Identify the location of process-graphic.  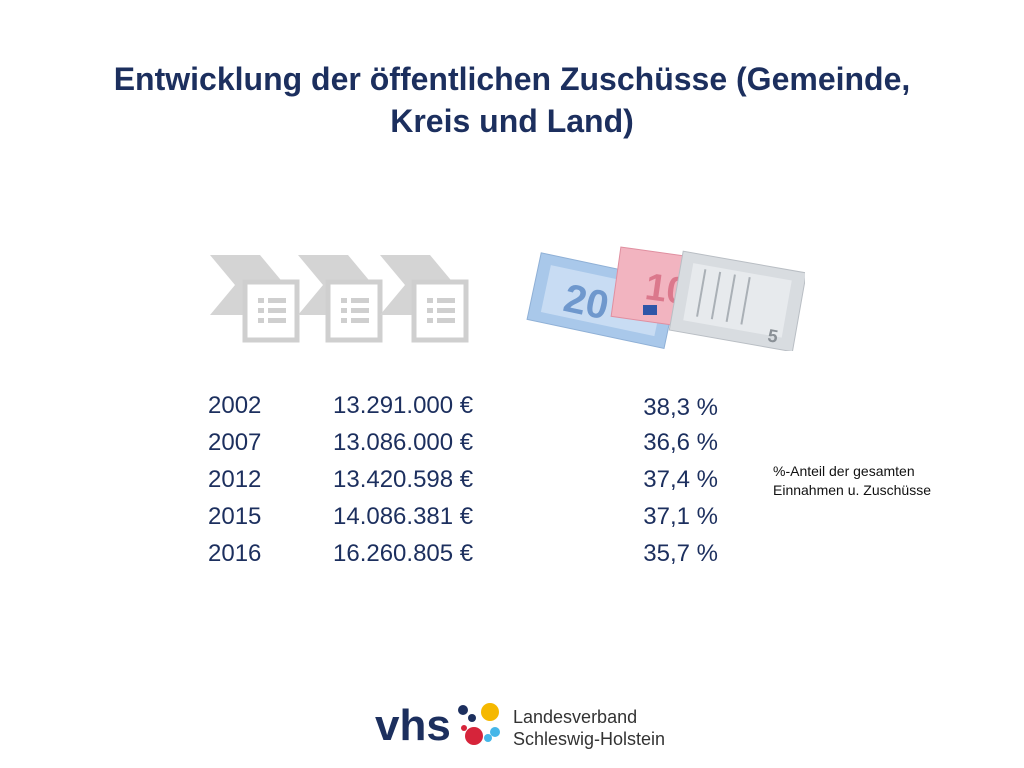
(339, 299).